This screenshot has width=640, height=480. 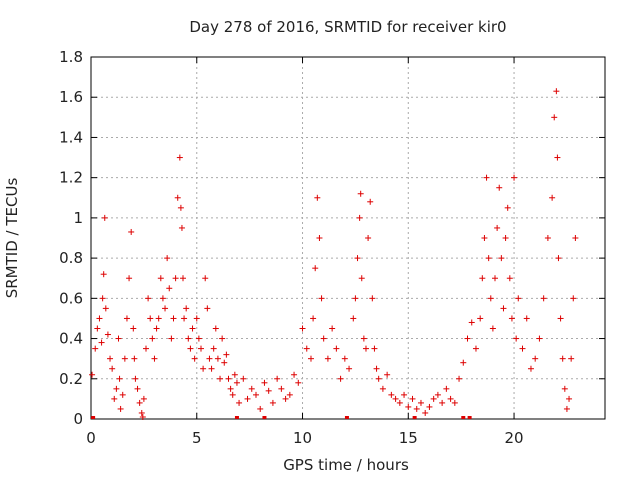 I want to click on y-tick-label: 0, so click(x=78, y=419).